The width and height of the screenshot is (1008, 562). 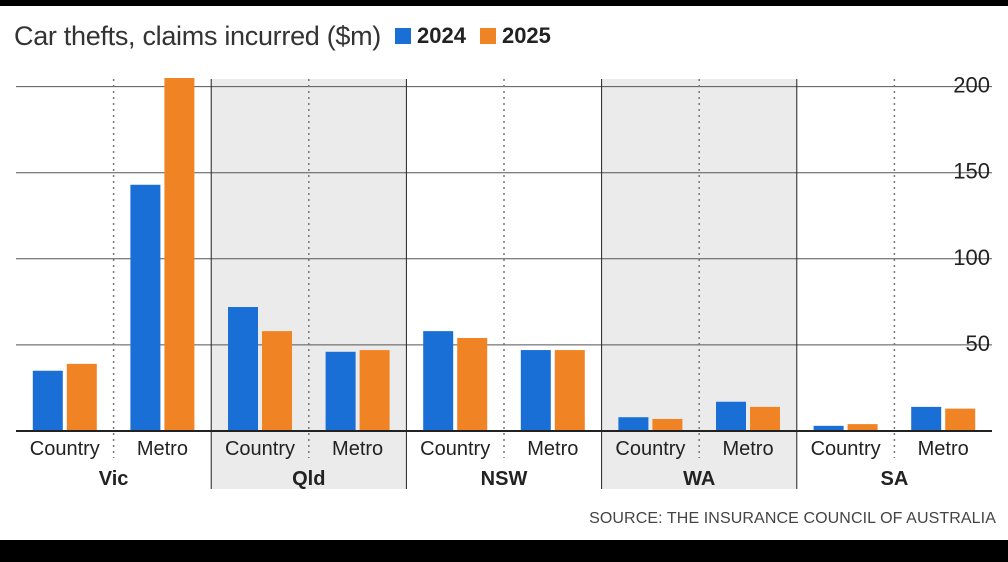 What do you see at coordinates (960, 419) in the screenshot?
I see `bar-sa-metro-2025` at bounding box center [960, 419].